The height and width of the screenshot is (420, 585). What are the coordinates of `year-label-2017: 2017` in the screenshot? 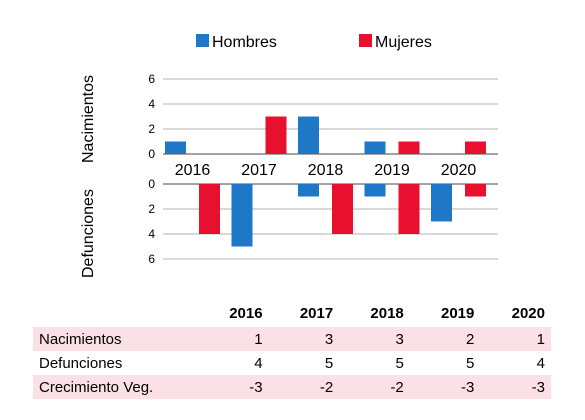 It's located at (259, 170).